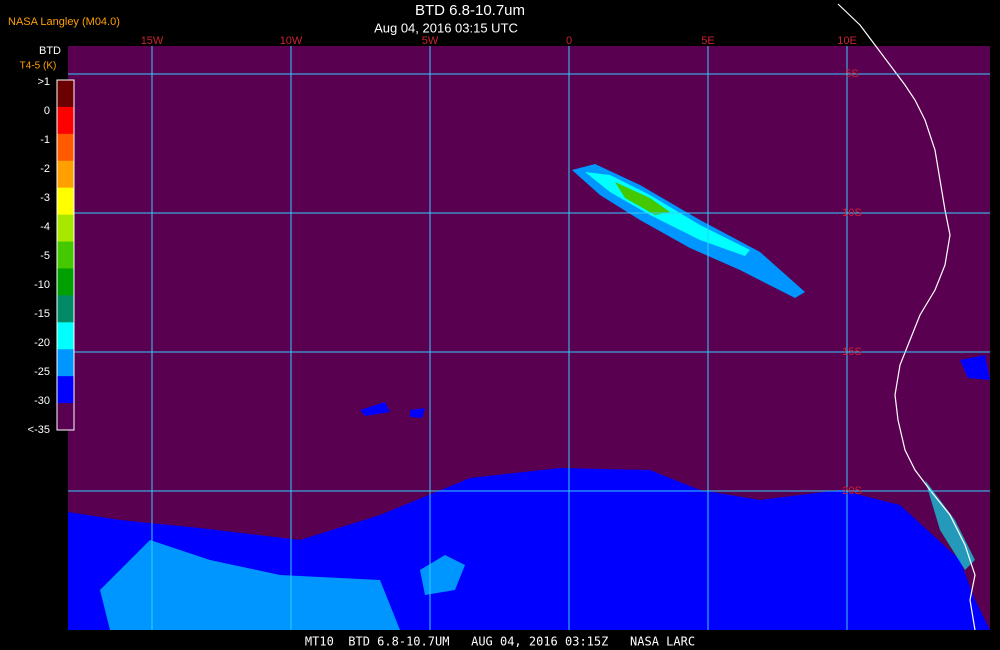 Image resolution: width=1000 pixels, height=650 pixels. Describe the element at coordinates (688, 231) in the screenshot. I see `plume` at that location.